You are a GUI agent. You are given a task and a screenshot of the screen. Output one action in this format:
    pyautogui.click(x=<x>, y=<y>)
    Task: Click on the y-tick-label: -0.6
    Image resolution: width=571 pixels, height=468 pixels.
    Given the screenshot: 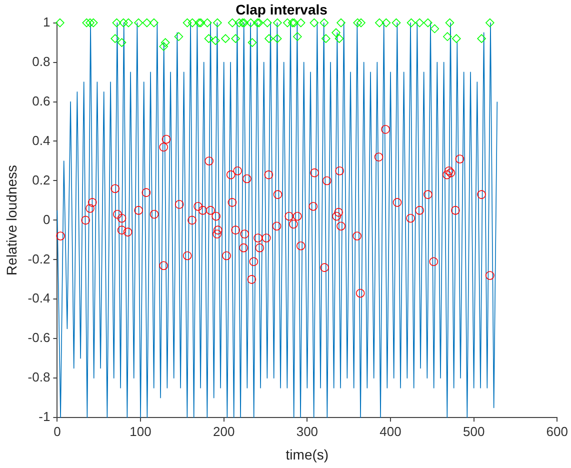 What is the action you would take?
    pyautogui.click(x=39, y=338)
    